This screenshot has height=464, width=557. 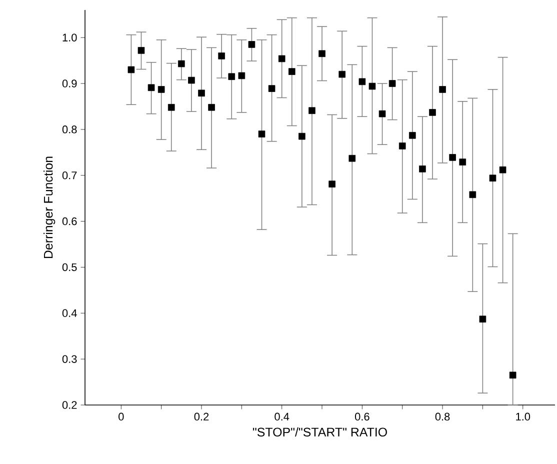 I want to click on y-tick-label: 0.7, so click(x=69, y=175).